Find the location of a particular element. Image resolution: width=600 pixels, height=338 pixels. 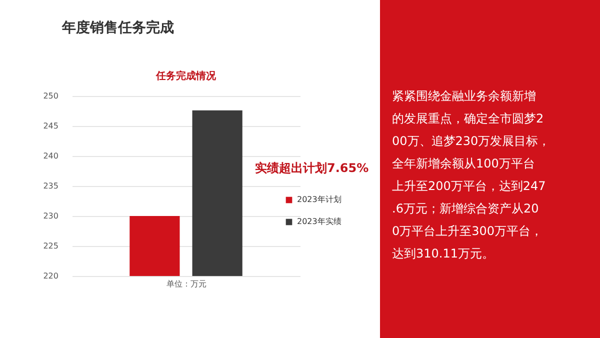

y-tick-label: 230 is located at coordinates (50, 216).